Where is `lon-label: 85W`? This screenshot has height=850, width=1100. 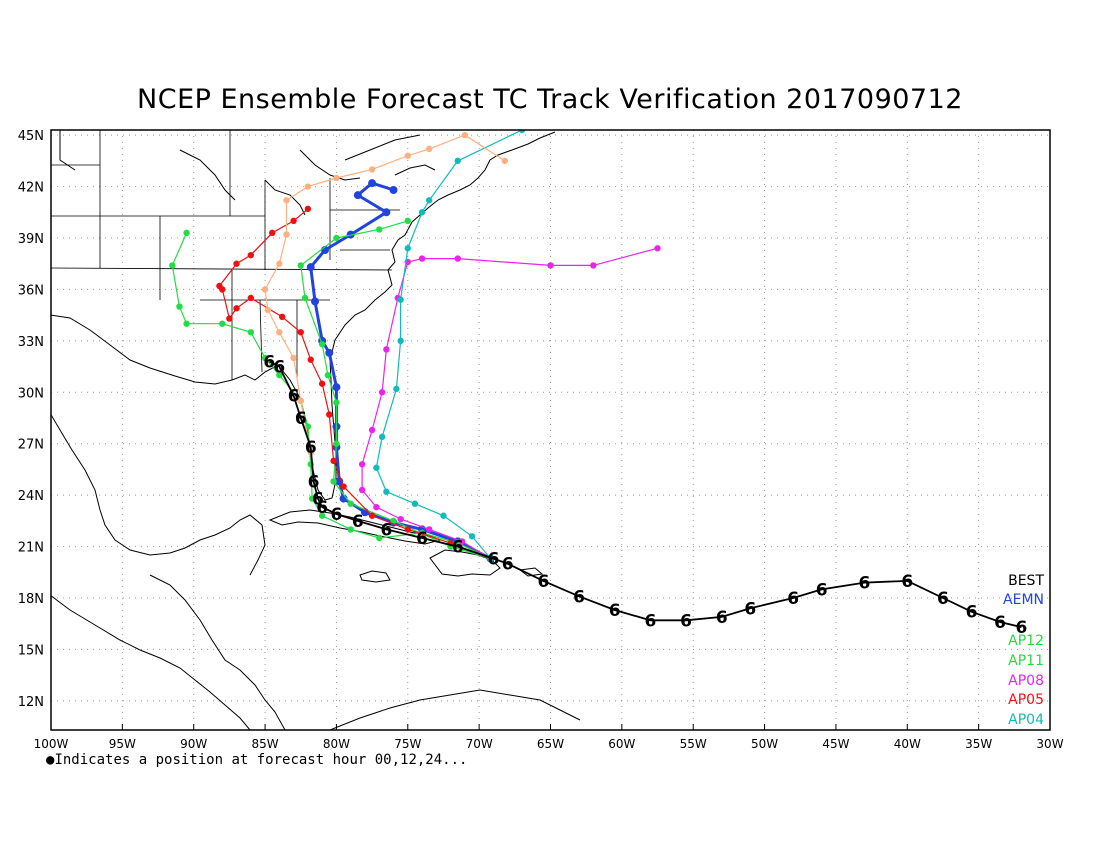
lon-label: 85W is located at coordinates (265, 744).